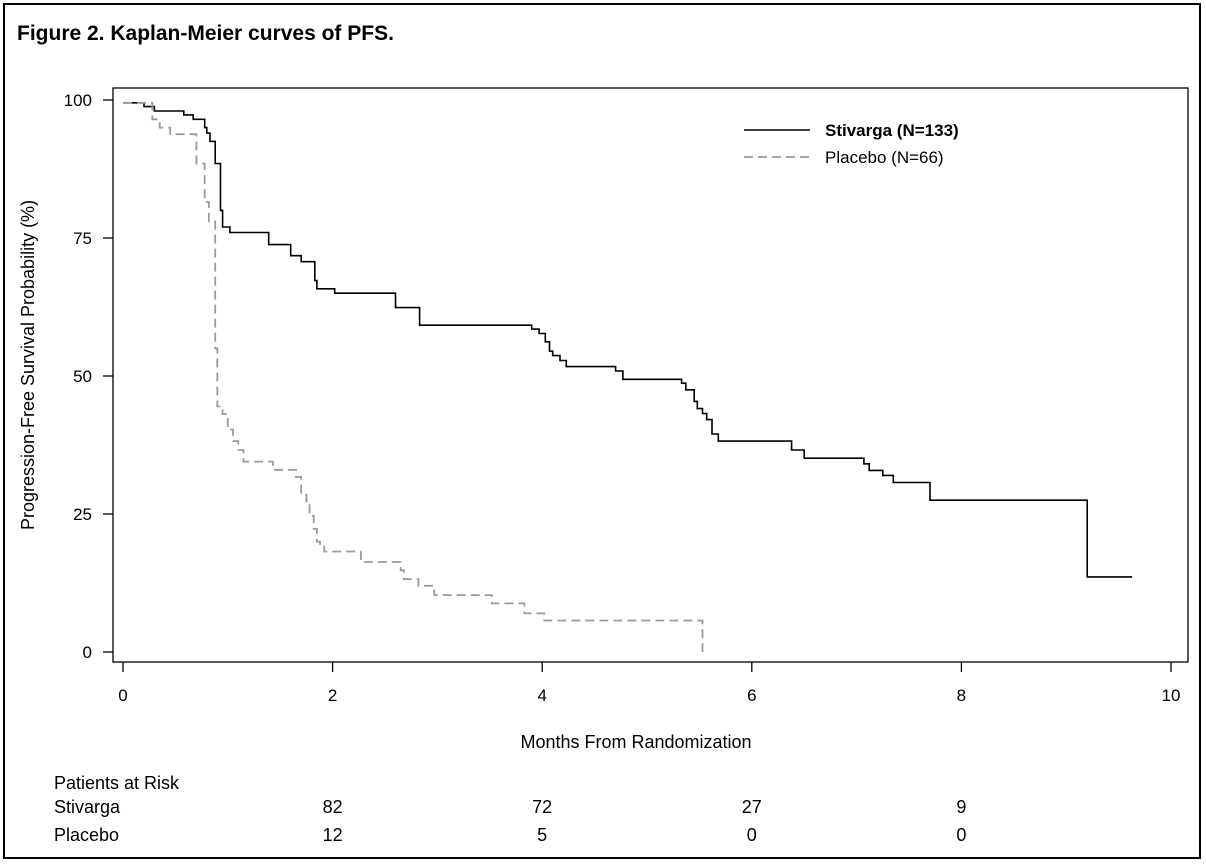 The height and width of the screenshot is (864, 1206). Describe the element at coordinates (82, 238) in the screenshot. I see `y-tick-label: 75` at that location.